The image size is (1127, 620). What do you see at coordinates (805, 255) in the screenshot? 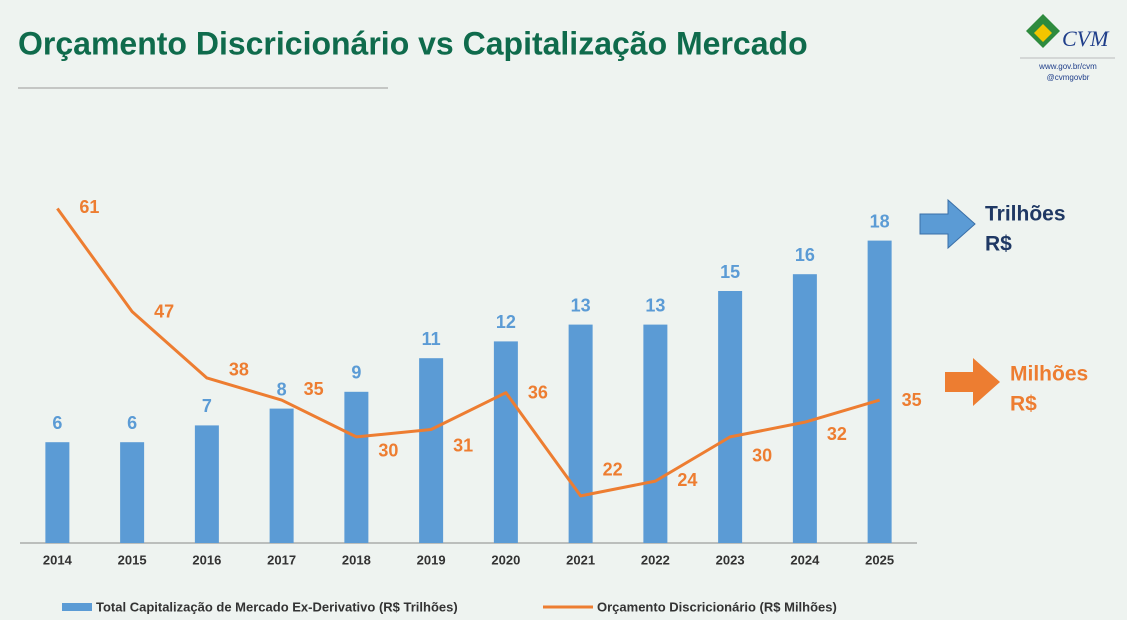
I see `bar-label: 16` at bounding box center [805, 255].